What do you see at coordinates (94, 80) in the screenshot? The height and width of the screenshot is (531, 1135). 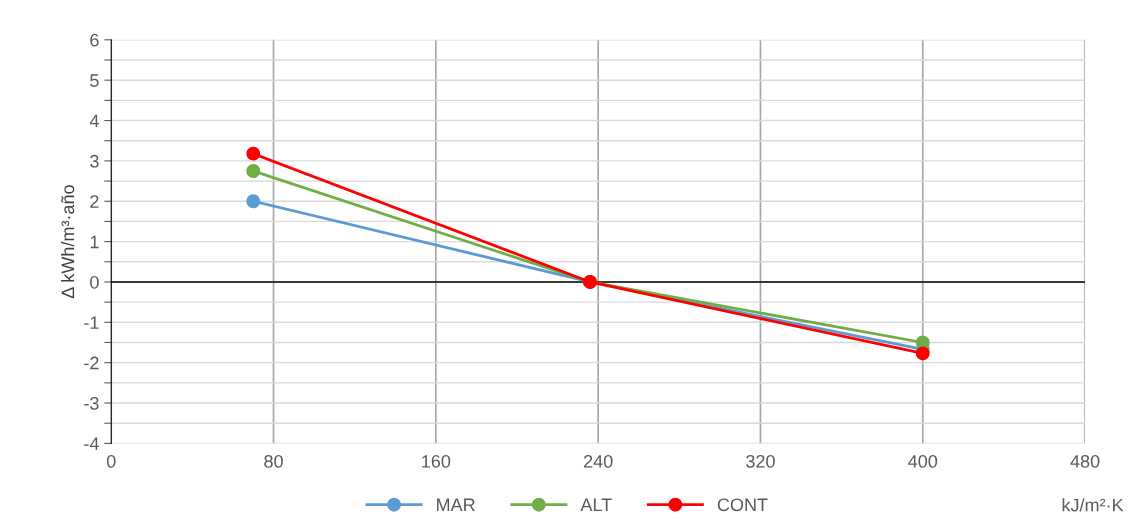 I see `y-tick-label: 5` at bounding box center [94, 80].